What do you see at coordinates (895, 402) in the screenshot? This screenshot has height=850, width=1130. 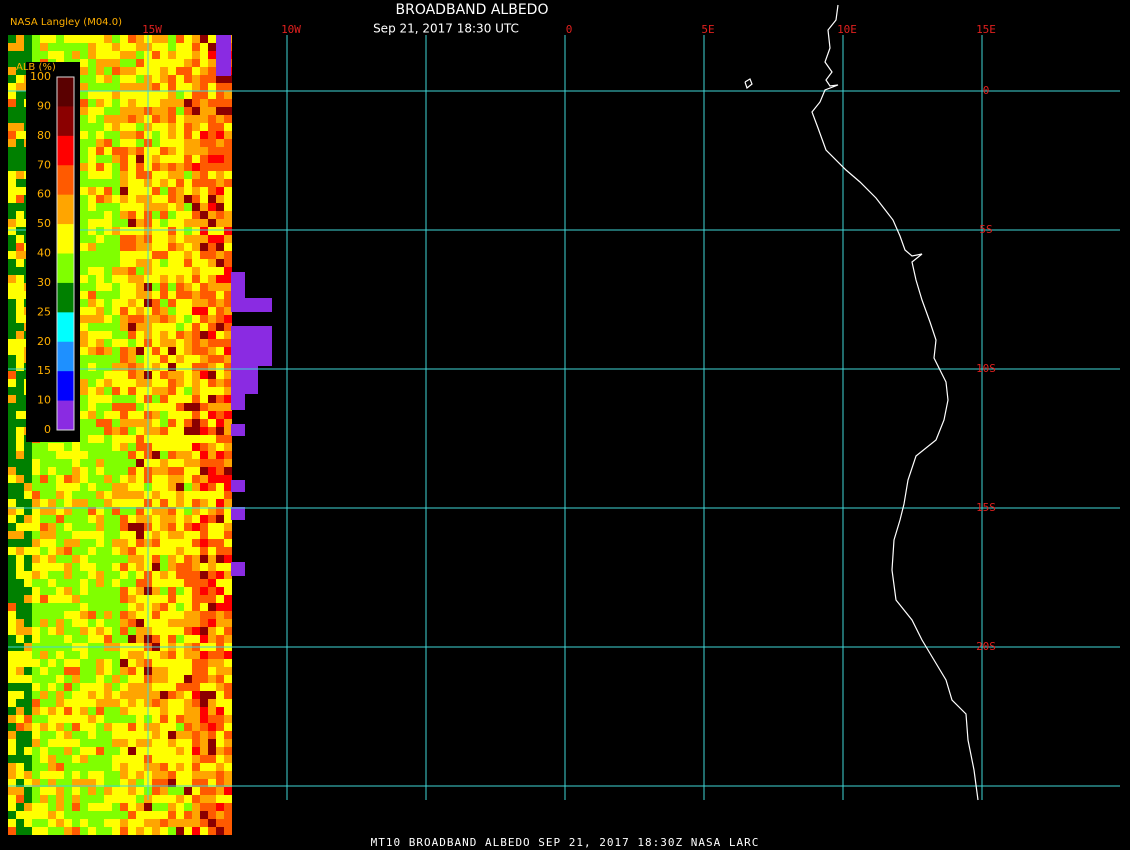 I see `coastline` at bounding box center [895, 402].